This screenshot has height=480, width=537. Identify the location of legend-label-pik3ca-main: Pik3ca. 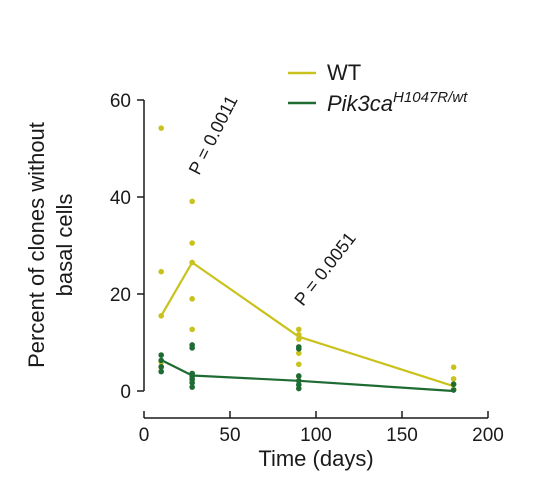
(360, 103).